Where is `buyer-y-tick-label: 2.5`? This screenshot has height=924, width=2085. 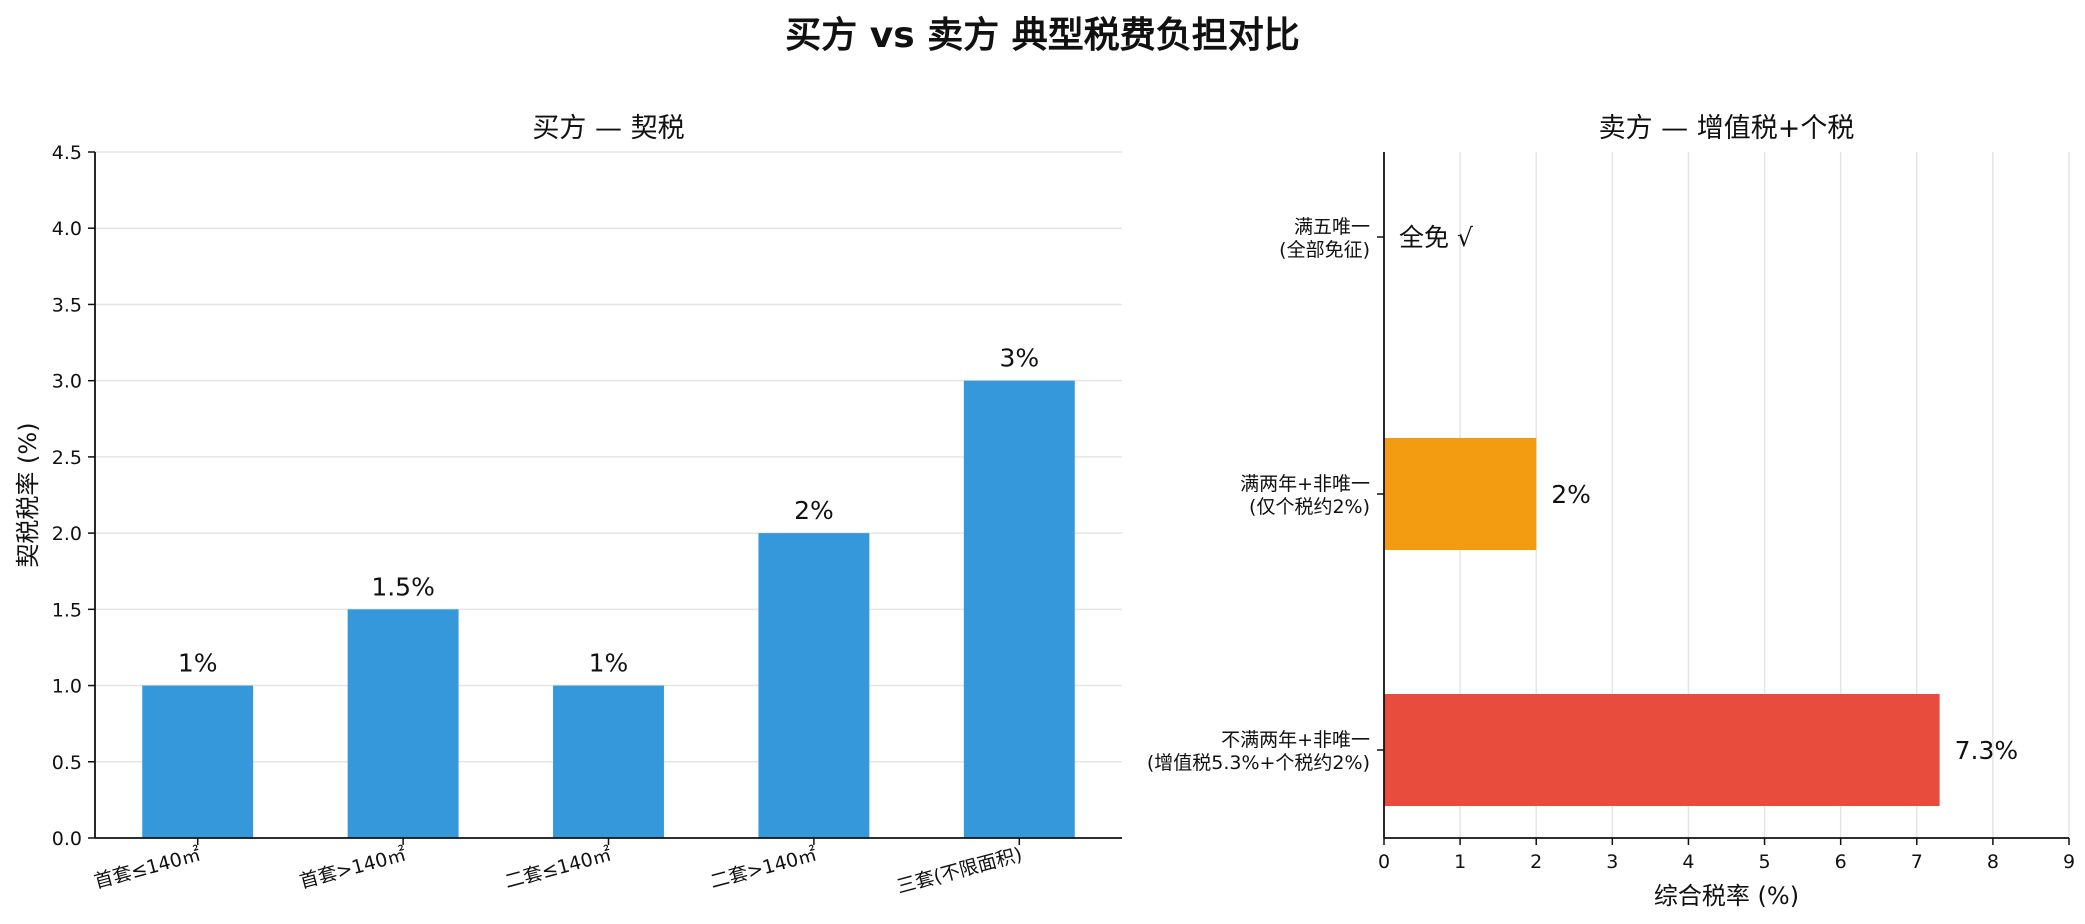
buyer-y-tick-label: 2.5 is located at coordinates (67, 458).